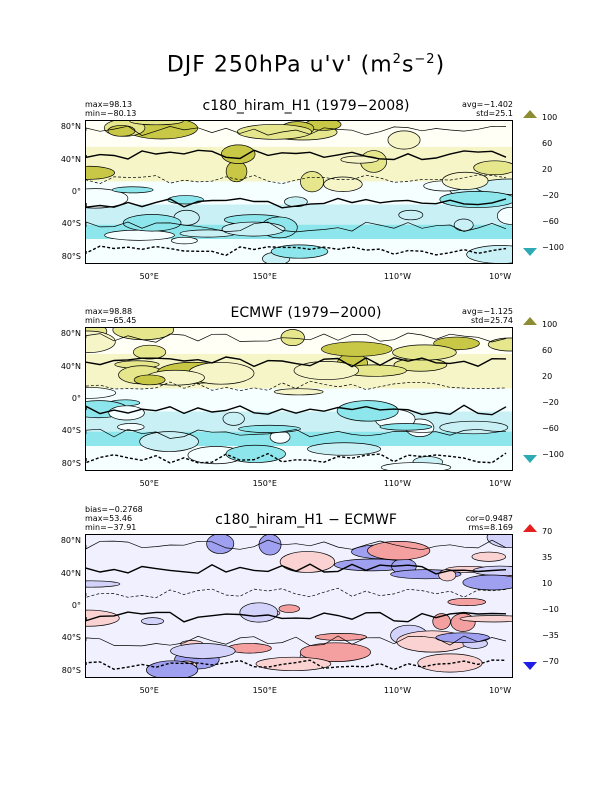 The image size is (612, 792). What do you see at coordinates (306, 65) in the screenshot?
I see `figure-title: DJF 250hPa u'v' (m2s−2)` at bounding box center [306, 65].